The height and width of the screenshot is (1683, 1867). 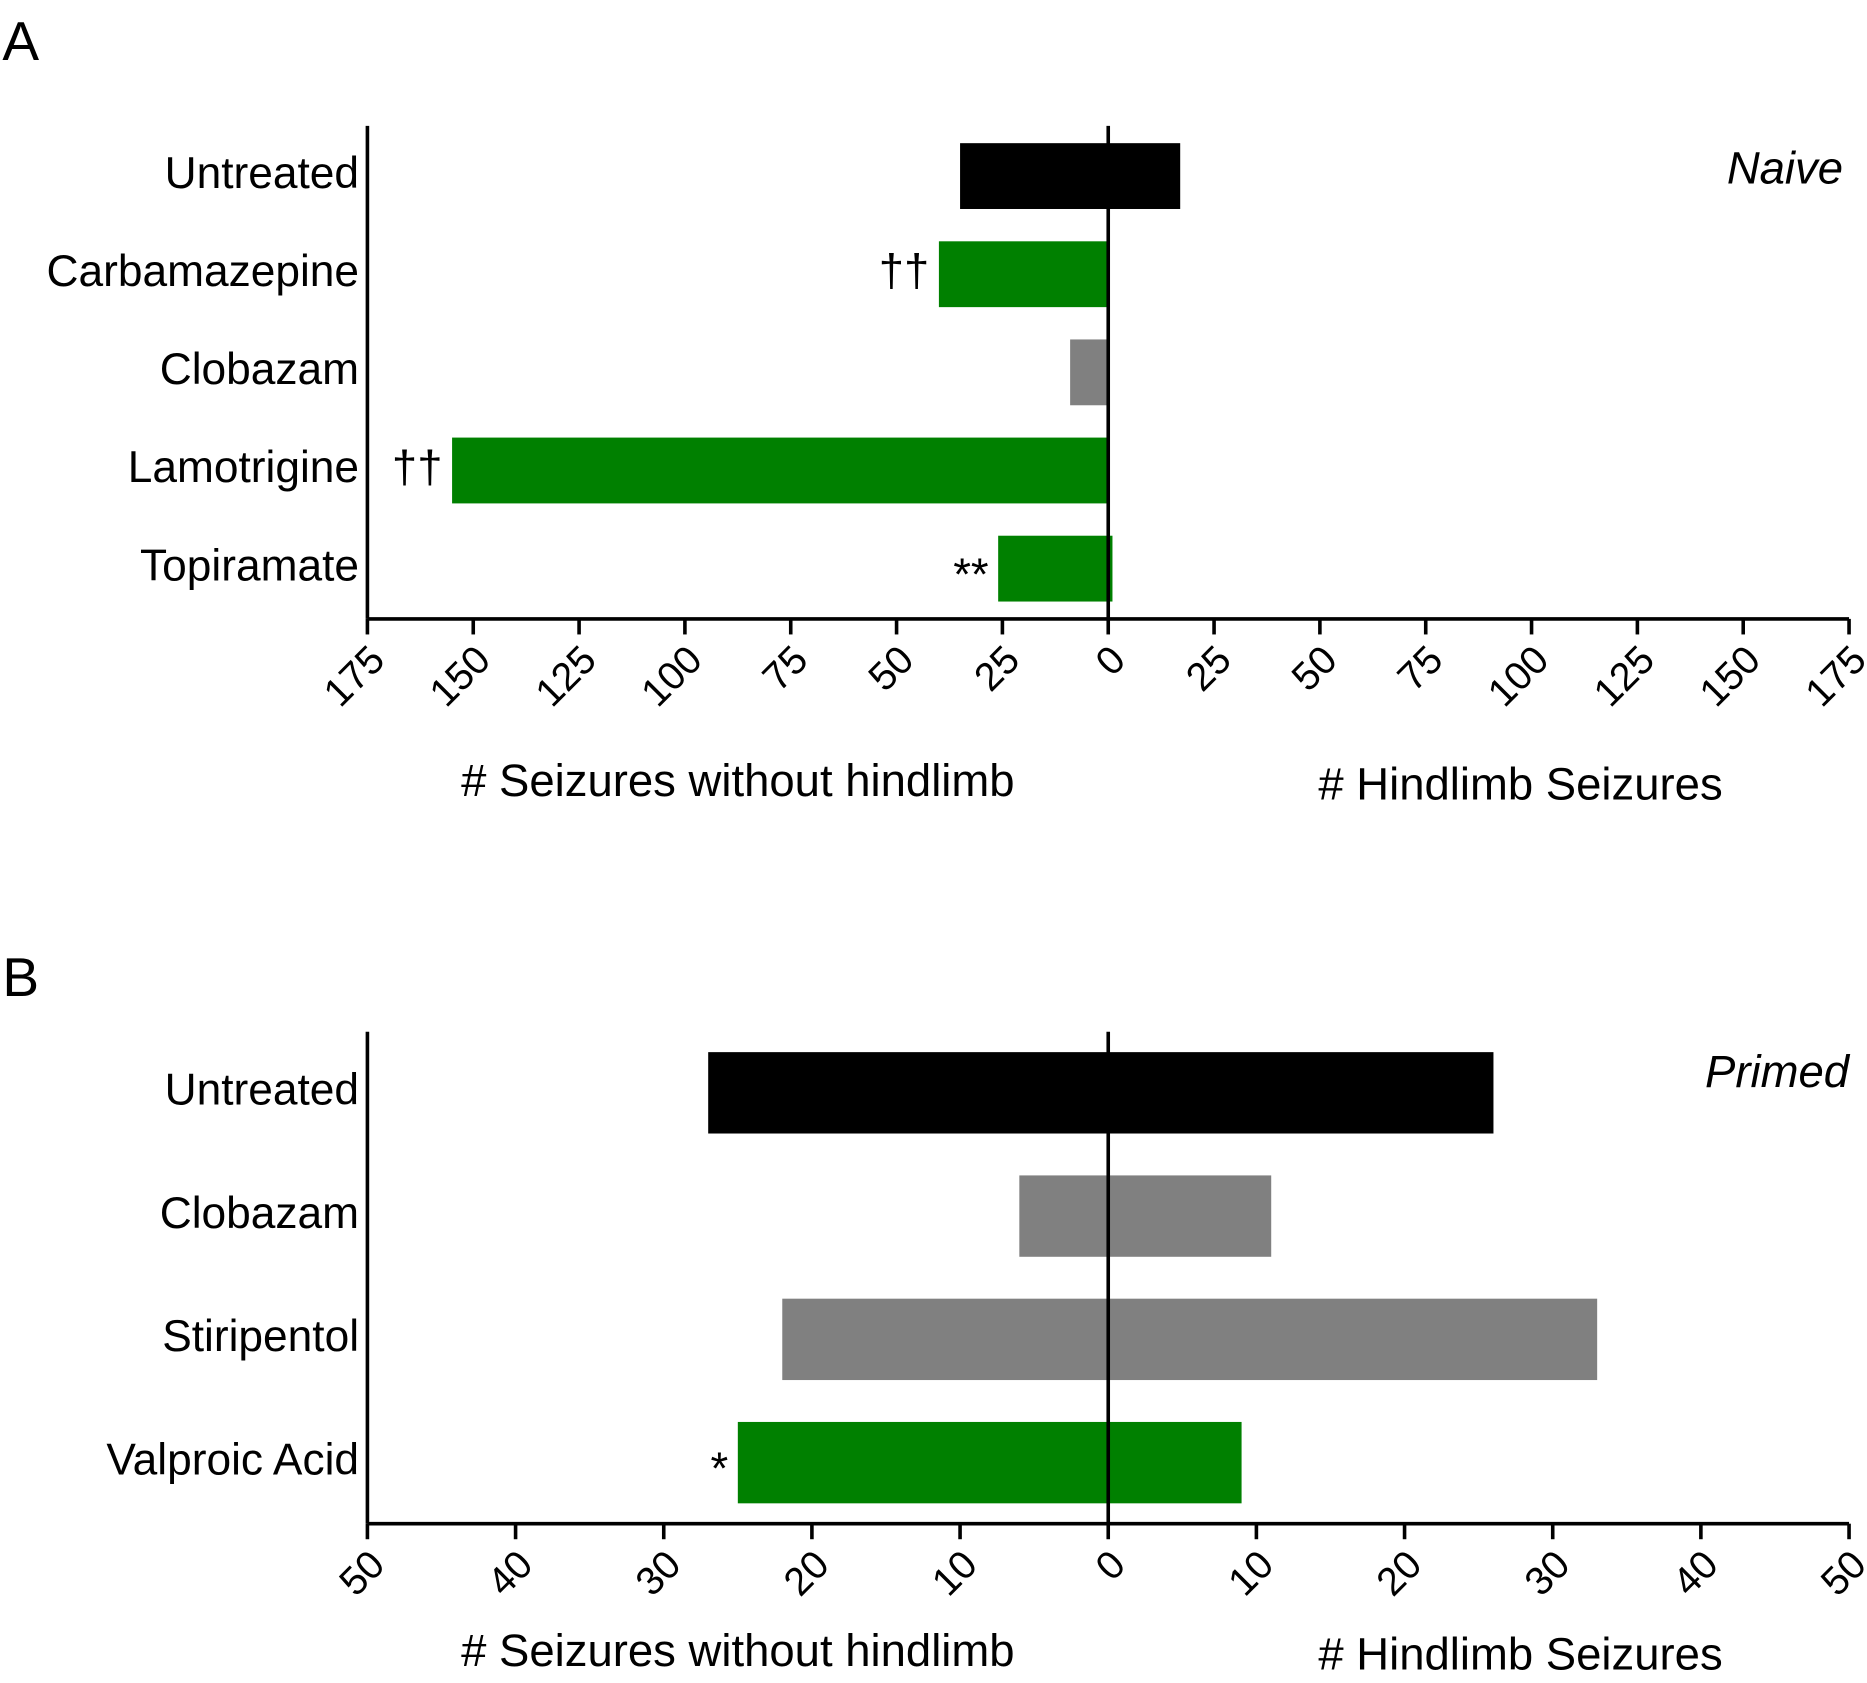 I want to click on annotation: **, so click(x=970, y=574).